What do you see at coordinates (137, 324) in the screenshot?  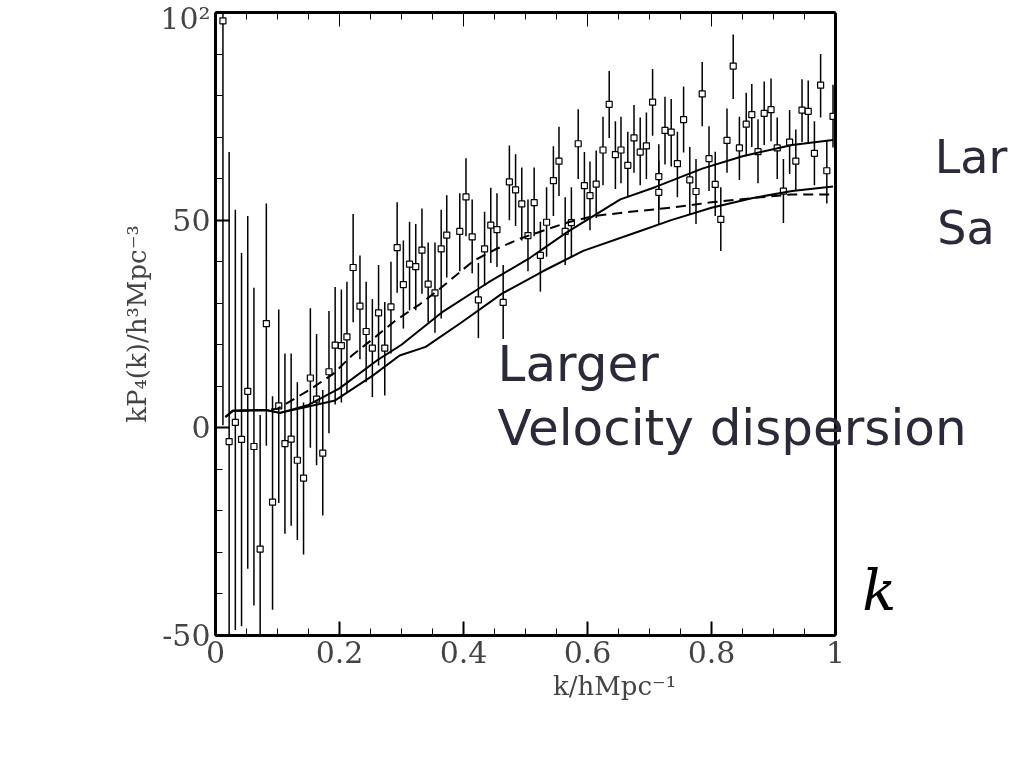 I see `y-axis-title: kP₄(k)/h³Mpc⁻³` at bounding box center [137, 324].